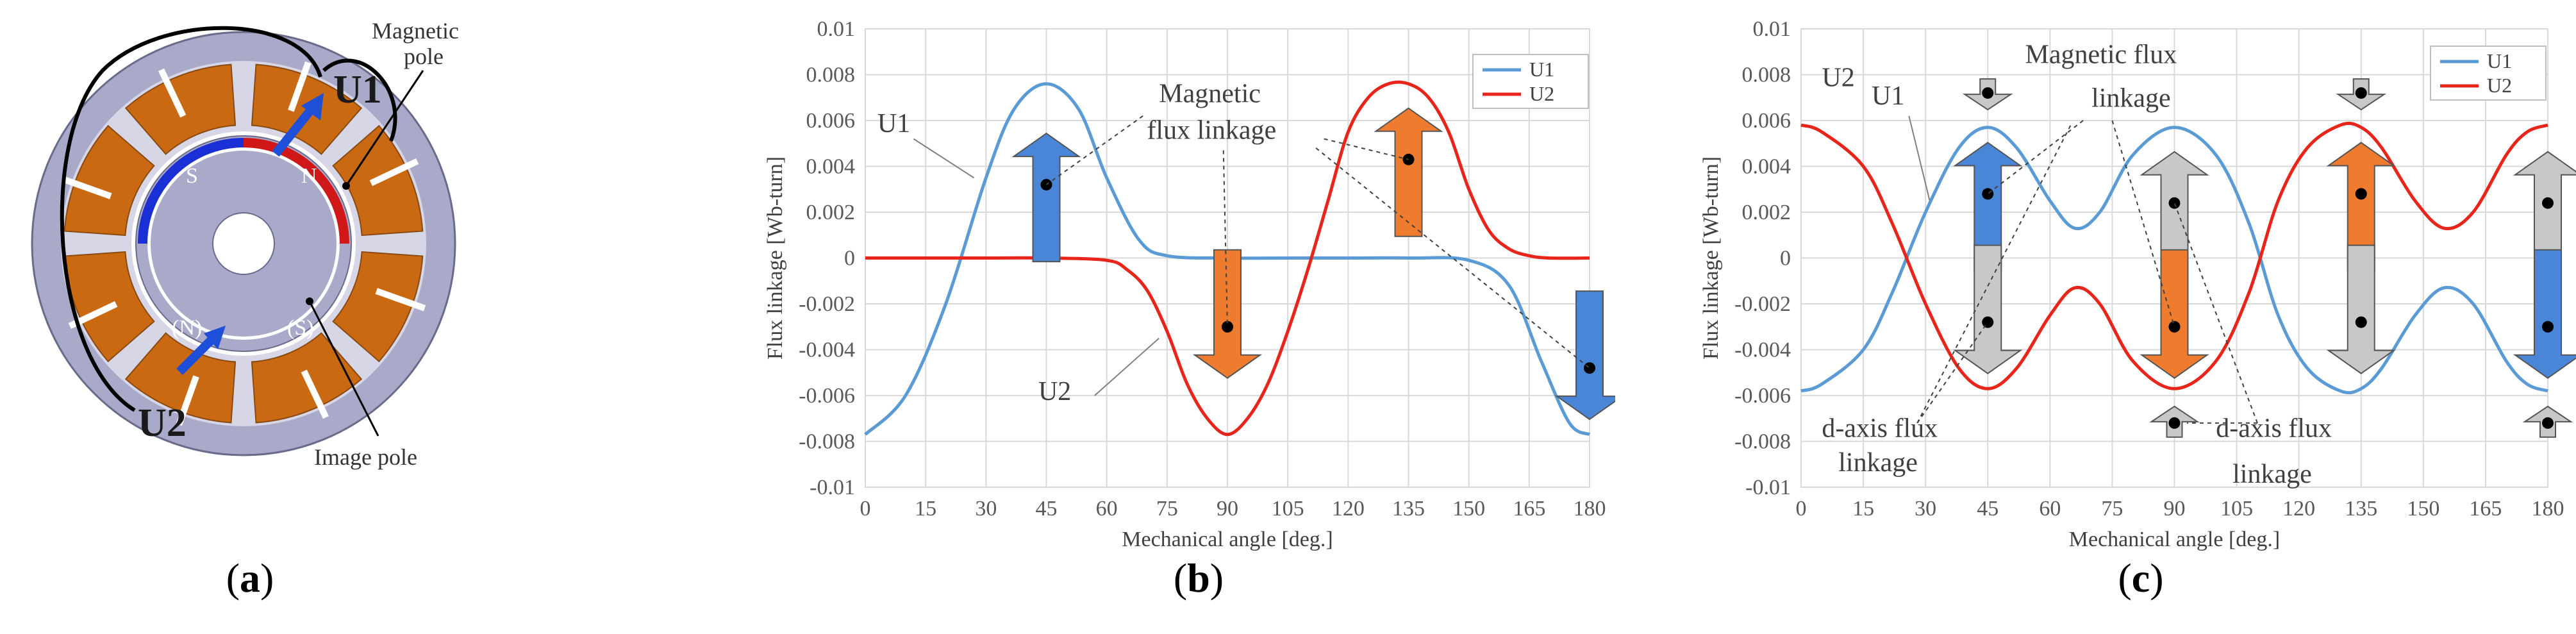 This screenshot has width=2576, height=634. What do you see at coordinates (827, 396) in the screenshot?
I see `y-tick-label: -0.006` at bounding box center [827, 396].